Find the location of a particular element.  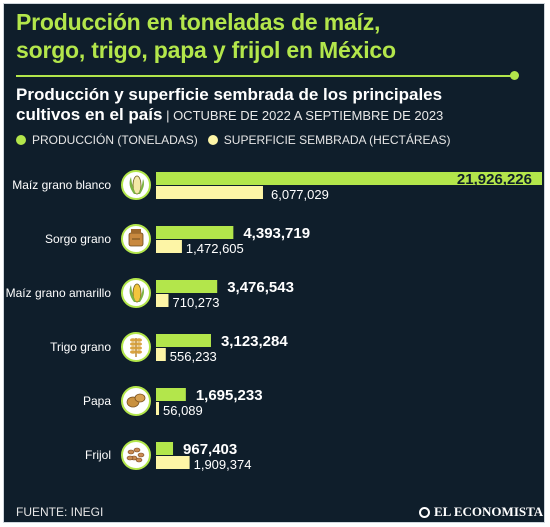

category-label: Trigo grano is located at coordinates (80, 347).